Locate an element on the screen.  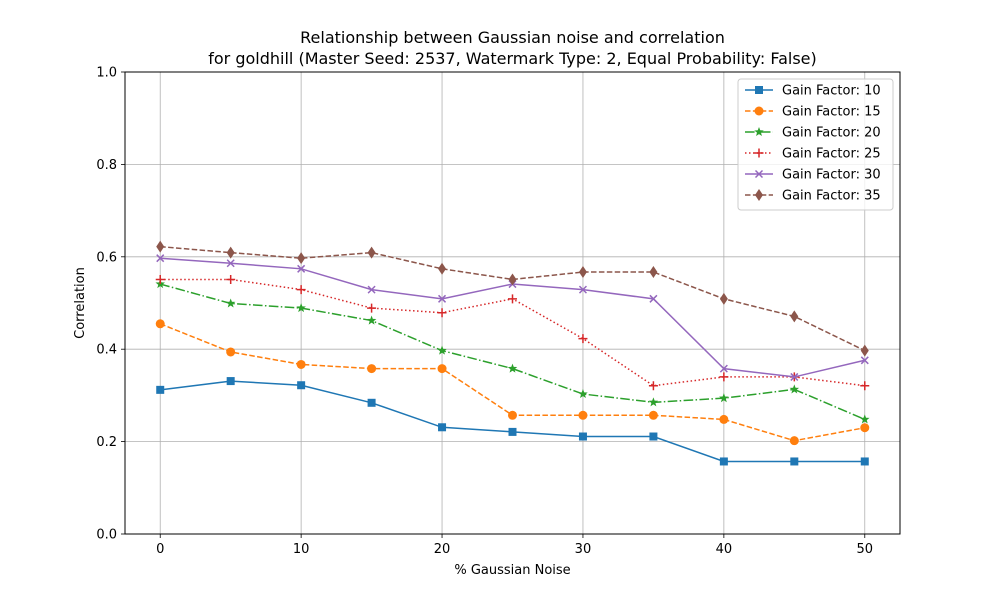
legend-entry: Gain Factor: 20 is located at coordinates (813, 133).